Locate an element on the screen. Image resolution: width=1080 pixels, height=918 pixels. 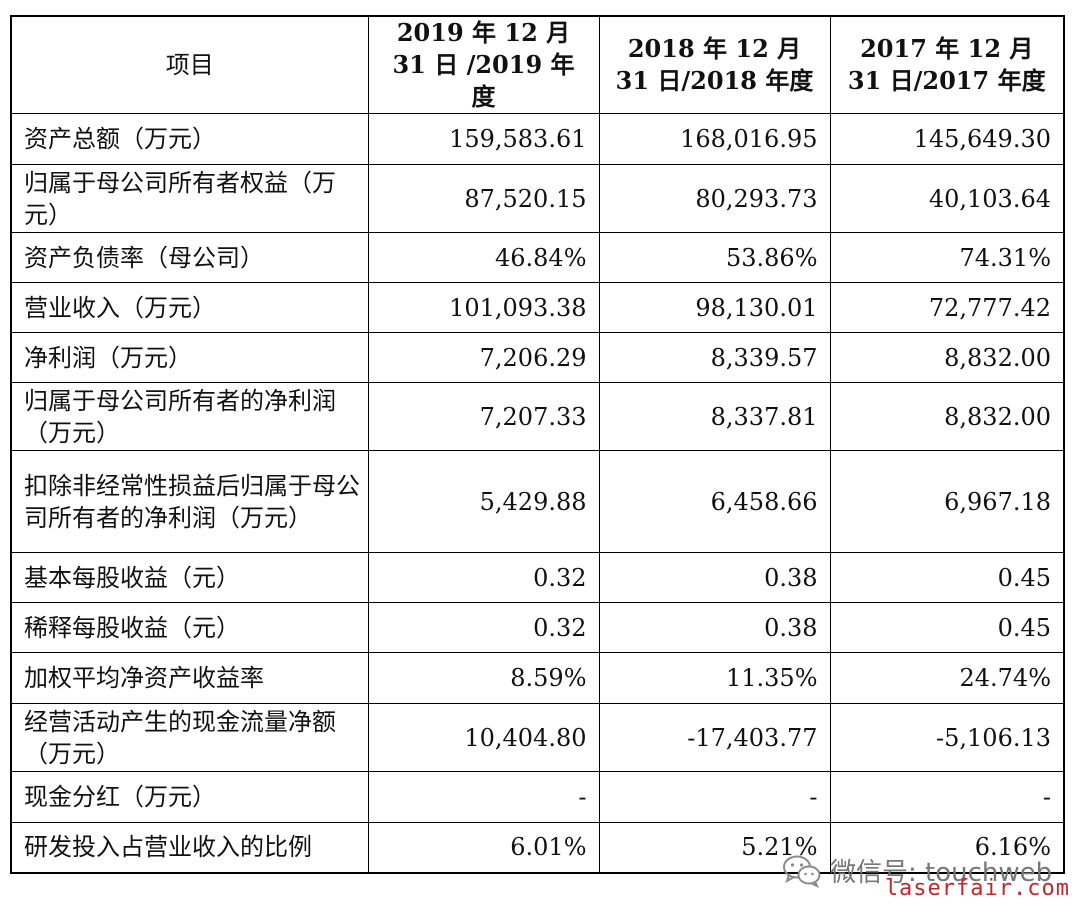
row-label: 现金分红（万元） is located at coordinates (189, 797).